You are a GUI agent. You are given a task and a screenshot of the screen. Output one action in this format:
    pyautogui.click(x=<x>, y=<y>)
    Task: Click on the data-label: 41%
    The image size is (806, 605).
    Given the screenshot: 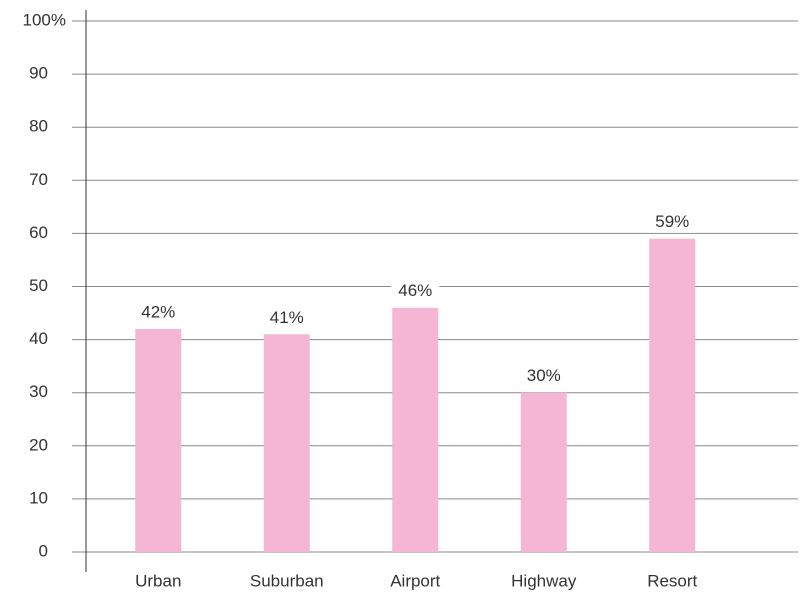 What is the action you would take?
    pyautogui.click(x=287, y=317)
    